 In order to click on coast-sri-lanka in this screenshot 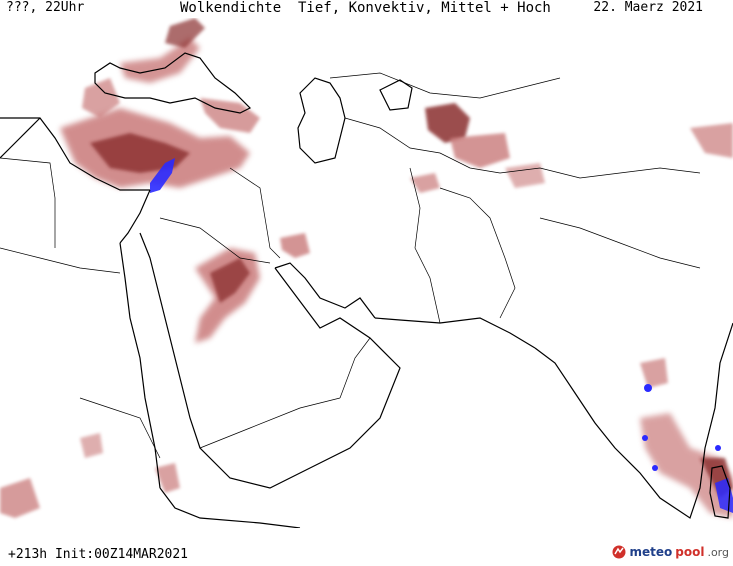, I will do `click(720, 492)`.